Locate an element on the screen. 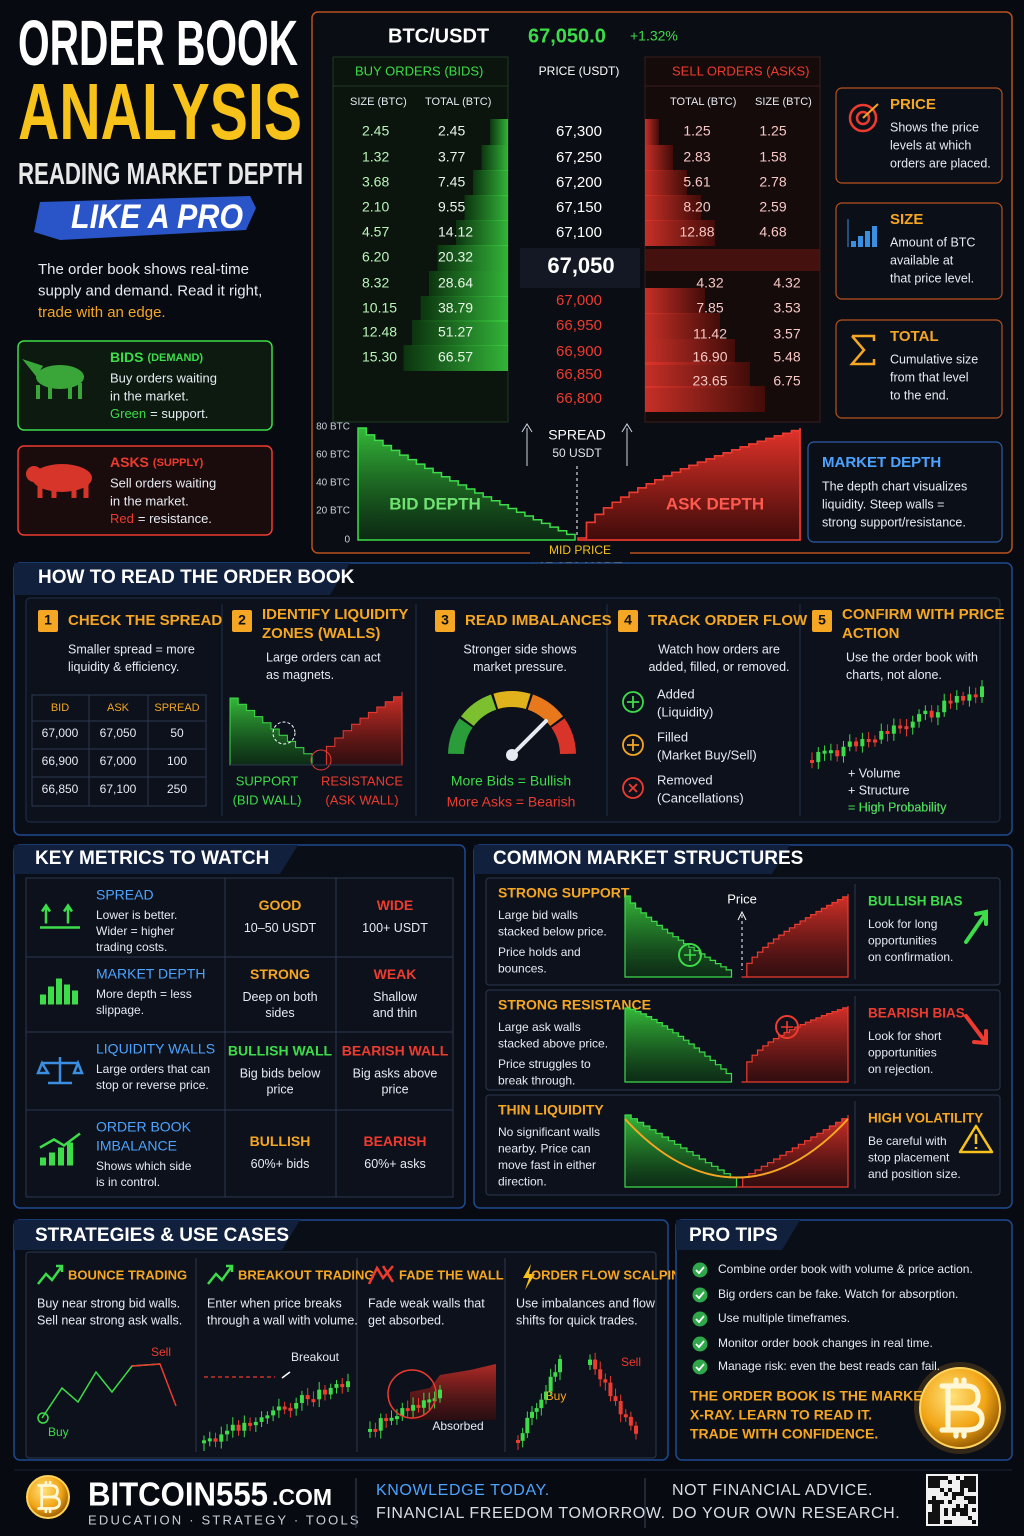 The width and height of the screenshot is (1024, 1536). metric-name: ORDER BOOK is located at coordinates (144, 1127).